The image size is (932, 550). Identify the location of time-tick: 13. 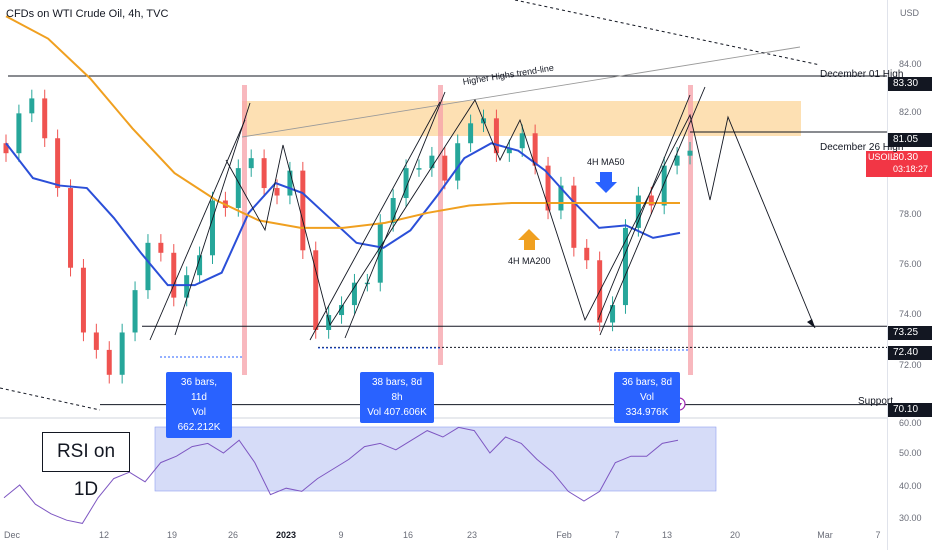
(667, 535).